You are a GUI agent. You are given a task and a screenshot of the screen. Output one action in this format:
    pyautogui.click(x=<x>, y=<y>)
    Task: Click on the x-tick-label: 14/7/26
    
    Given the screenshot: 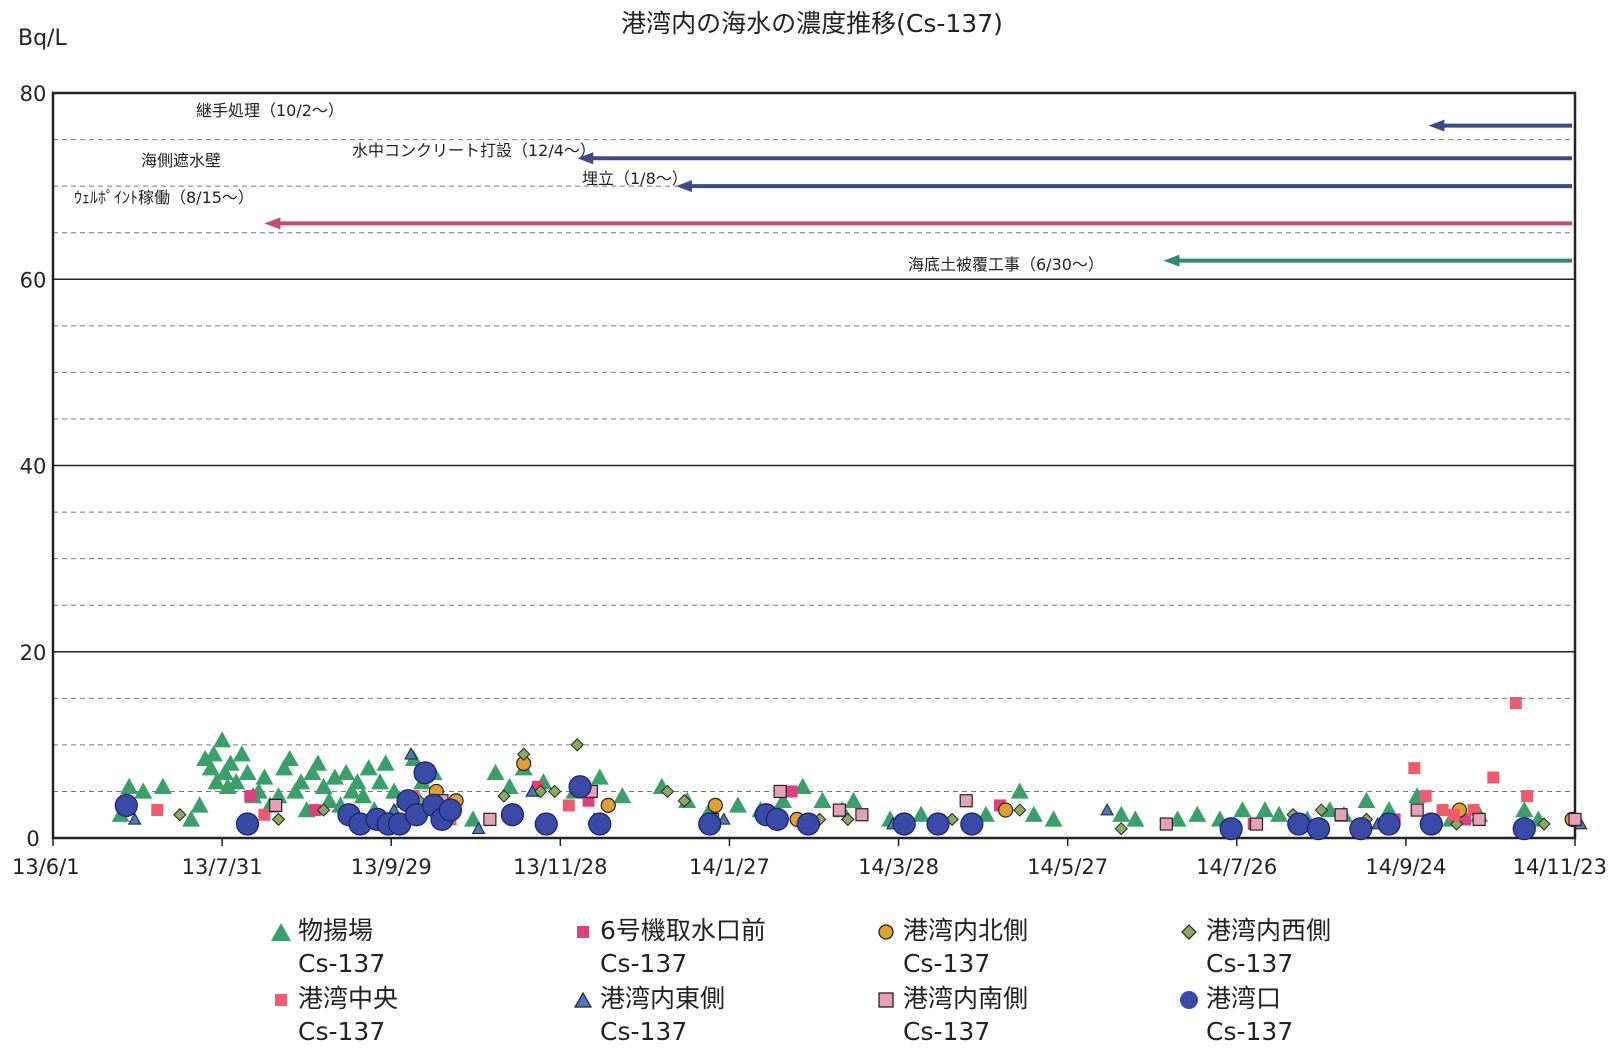 What is the action you would take?
    pyautogui.click(x=1236, y=867)
    